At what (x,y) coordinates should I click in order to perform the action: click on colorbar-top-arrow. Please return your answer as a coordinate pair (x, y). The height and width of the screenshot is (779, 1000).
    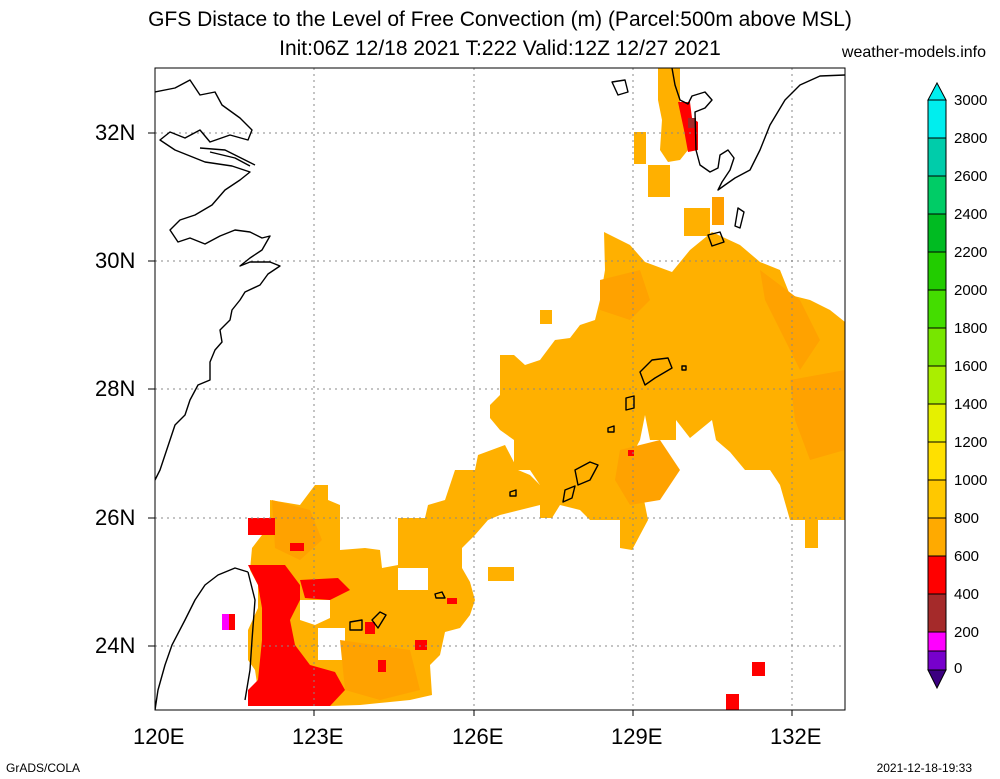
    Looking at the image, I should click on (937, 91).